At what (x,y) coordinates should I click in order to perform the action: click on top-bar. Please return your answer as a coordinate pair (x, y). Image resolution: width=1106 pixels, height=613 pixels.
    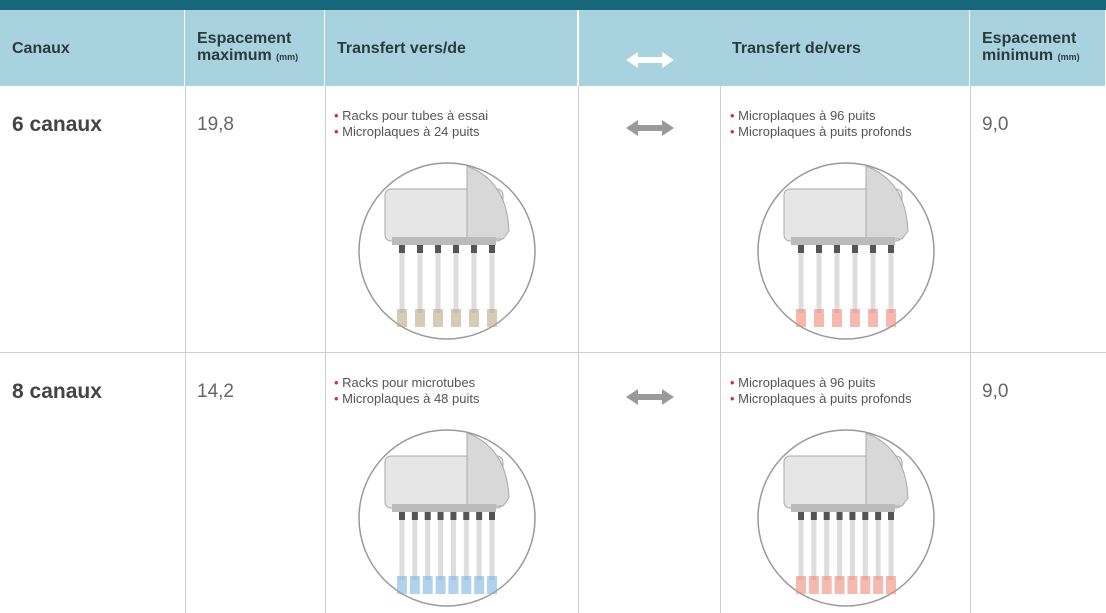
    Looking at the image, I should click on (553, 5).